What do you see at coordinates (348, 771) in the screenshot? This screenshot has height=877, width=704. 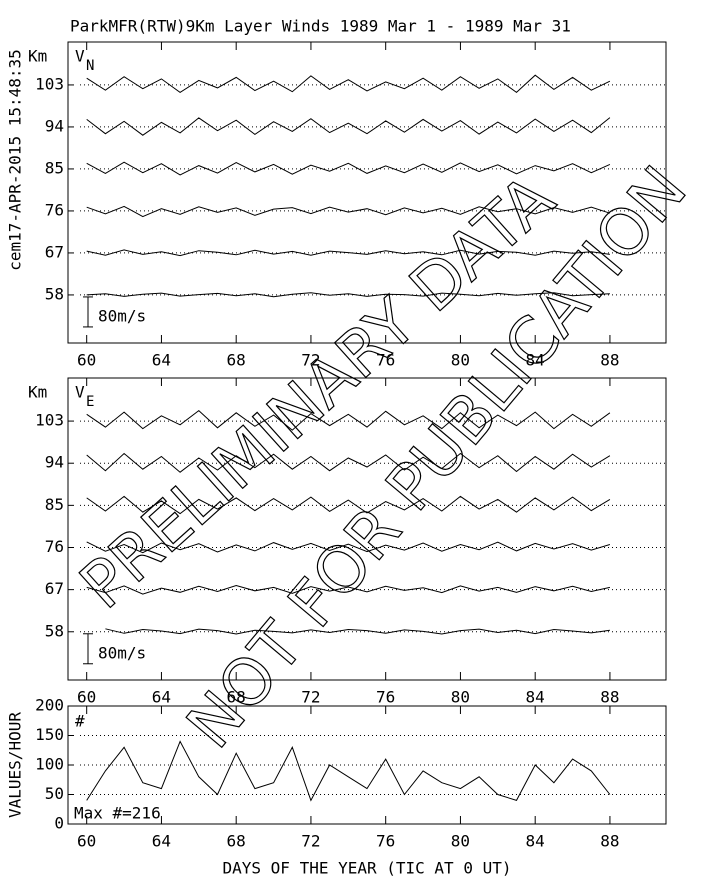 I see `count-trace` at bounding box center [348, 771].